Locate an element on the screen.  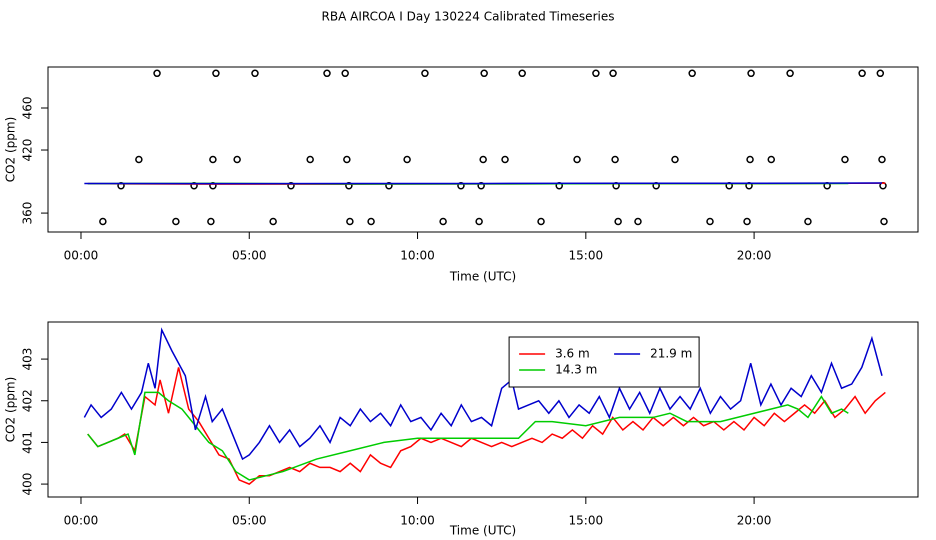
y-tick-label: 360 is located at coordinates (28, 213).